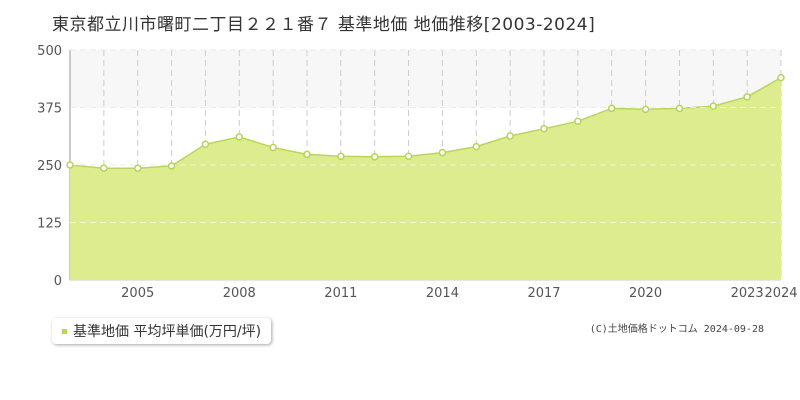  I want to click on x-tick-label: 2005, so click(137, 293).